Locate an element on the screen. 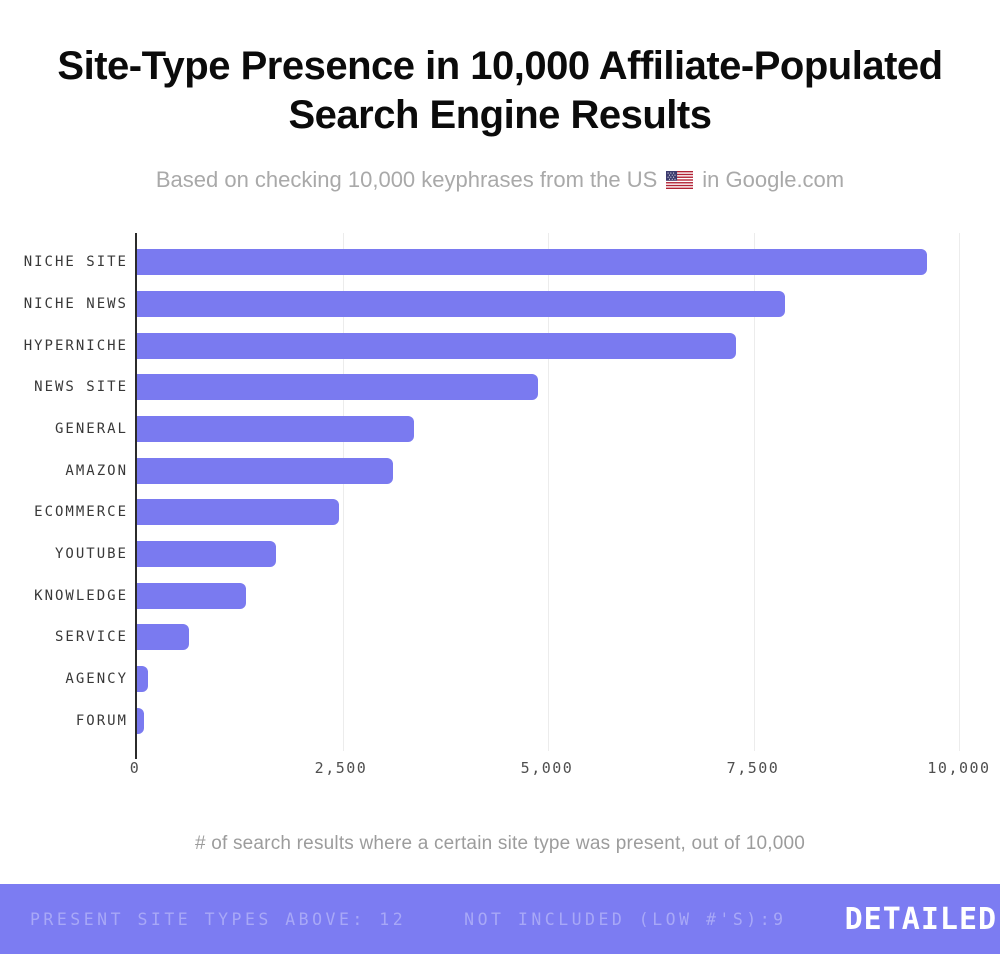 Image resolution: width=1000 pixels, height=954 pixels. bar-row: NICHE SITE is located at coordinates (491, 263).